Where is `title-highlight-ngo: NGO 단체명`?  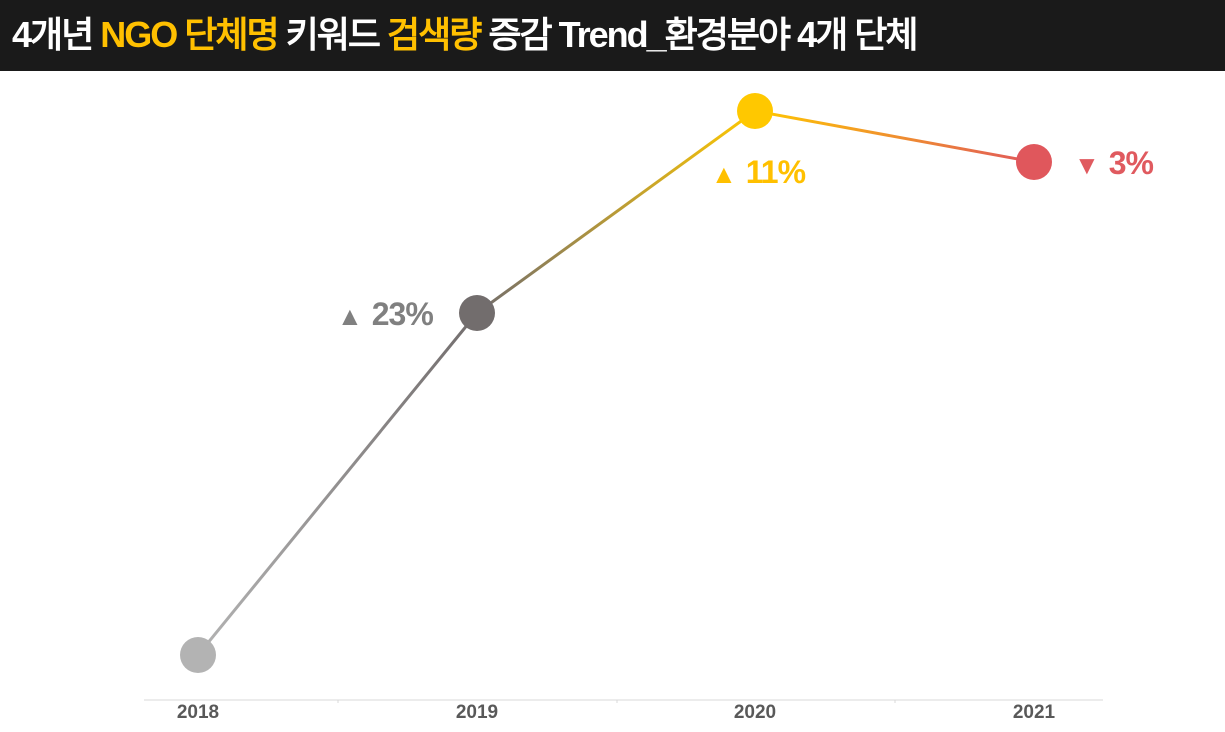
title-highlight-ngo: NGO 단체명 is located at coordinates (189, 34).